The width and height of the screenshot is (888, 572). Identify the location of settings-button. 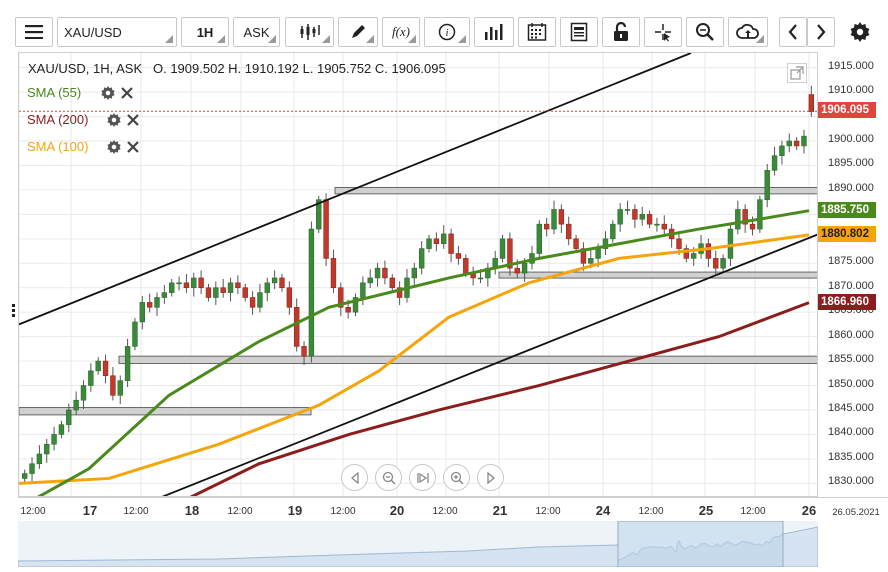
(860, 32).